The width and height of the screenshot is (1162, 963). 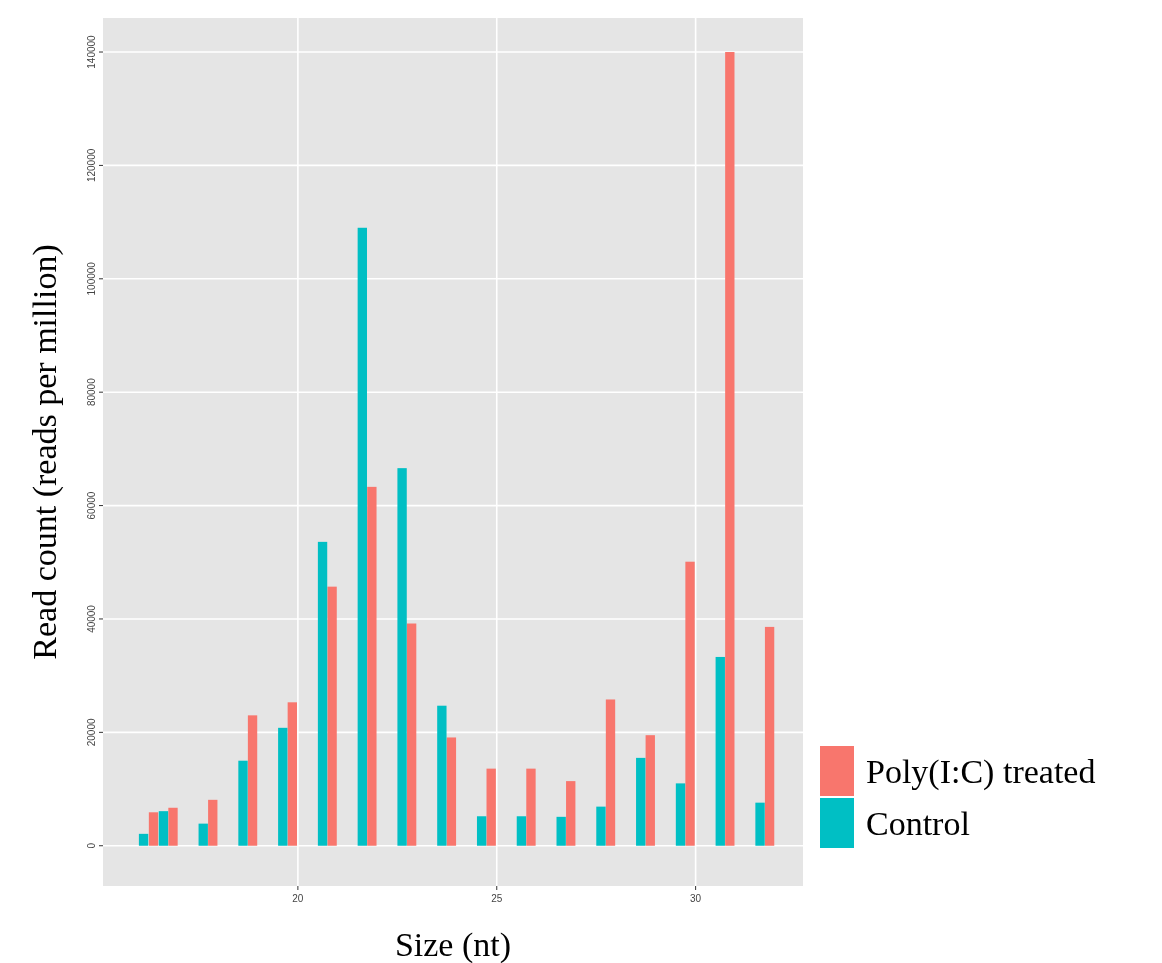 I want to click on x-tick-label: 25, so click(x=497, y=898).